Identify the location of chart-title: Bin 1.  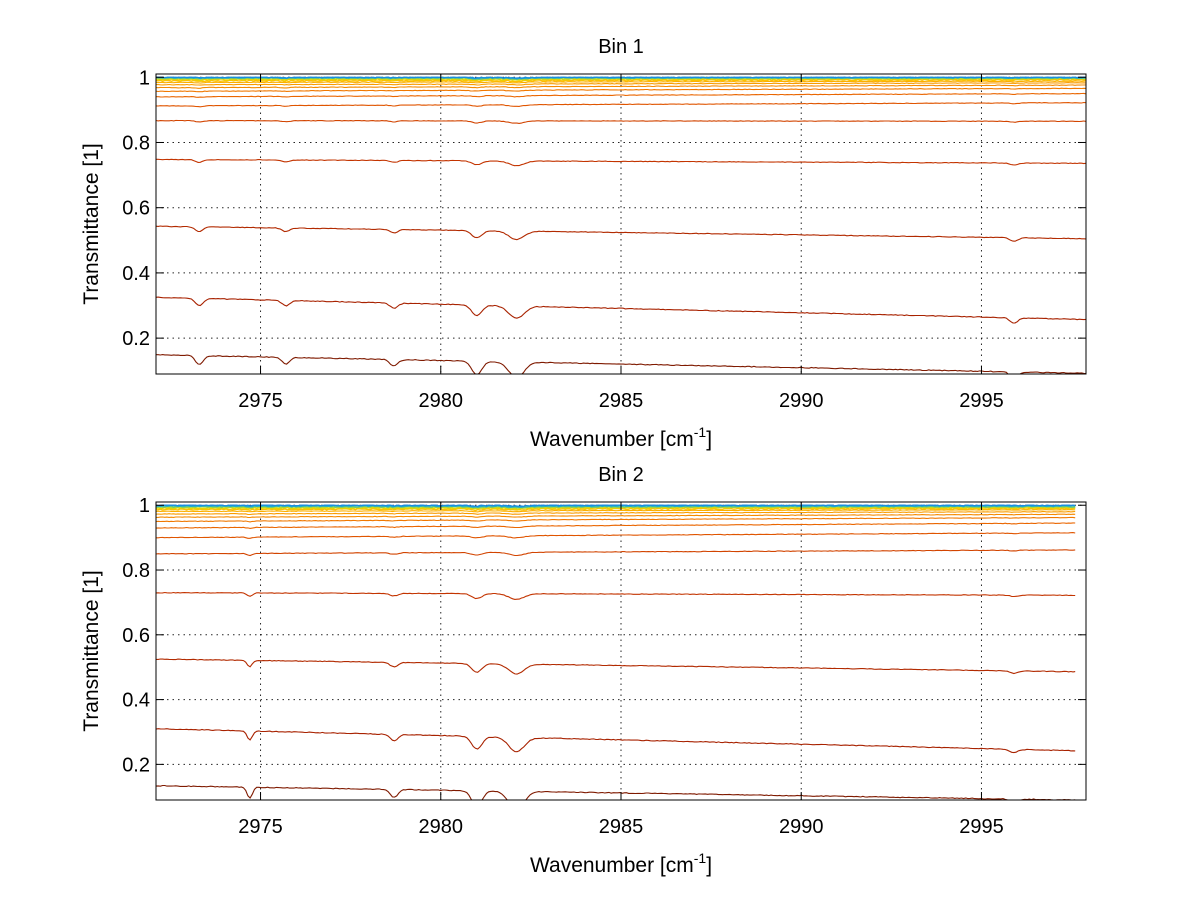
(621, 47).